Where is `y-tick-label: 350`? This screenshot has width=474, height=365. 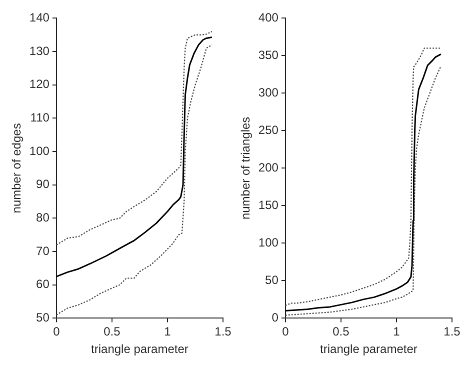 y-tick-label: 350 is located at coordinates (268, 55).